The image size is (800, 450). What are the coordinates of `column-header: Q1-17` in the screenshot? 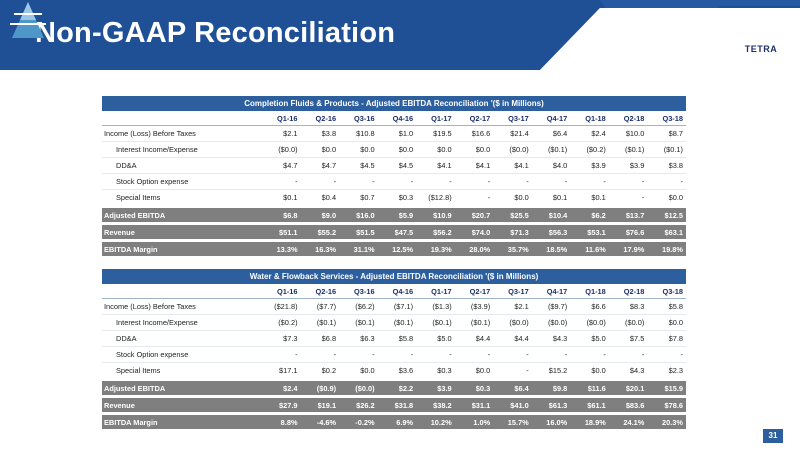 It's located at (435, 118).